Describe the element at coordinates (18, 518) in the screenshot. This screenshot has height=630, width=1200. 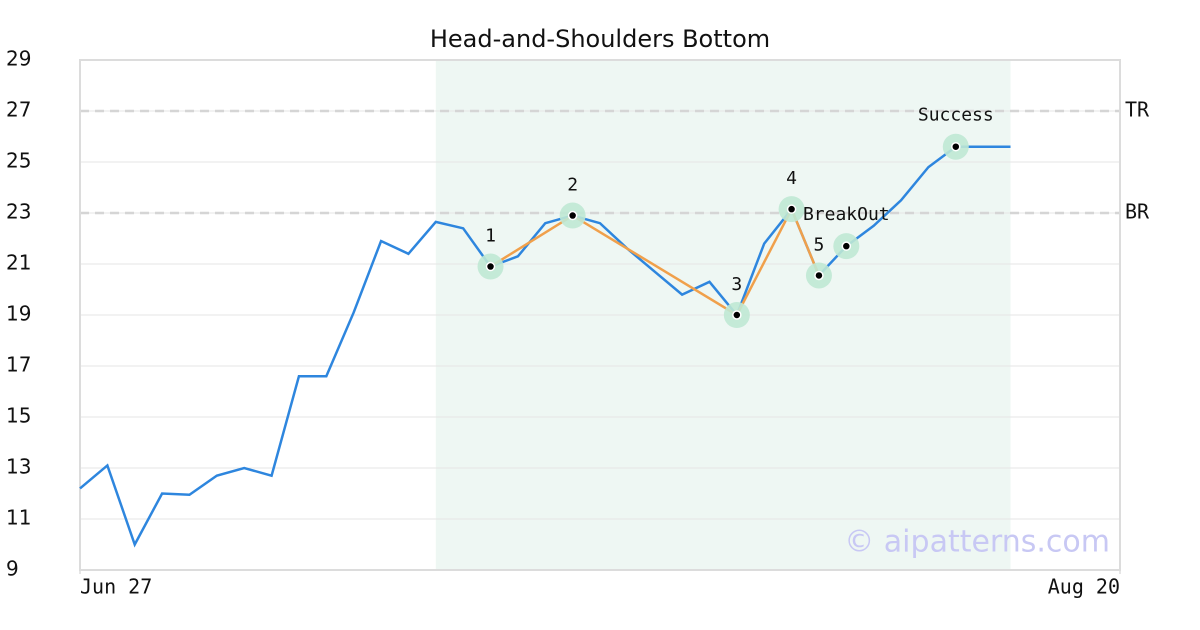
I see `y-tick-label: 11` at that location.